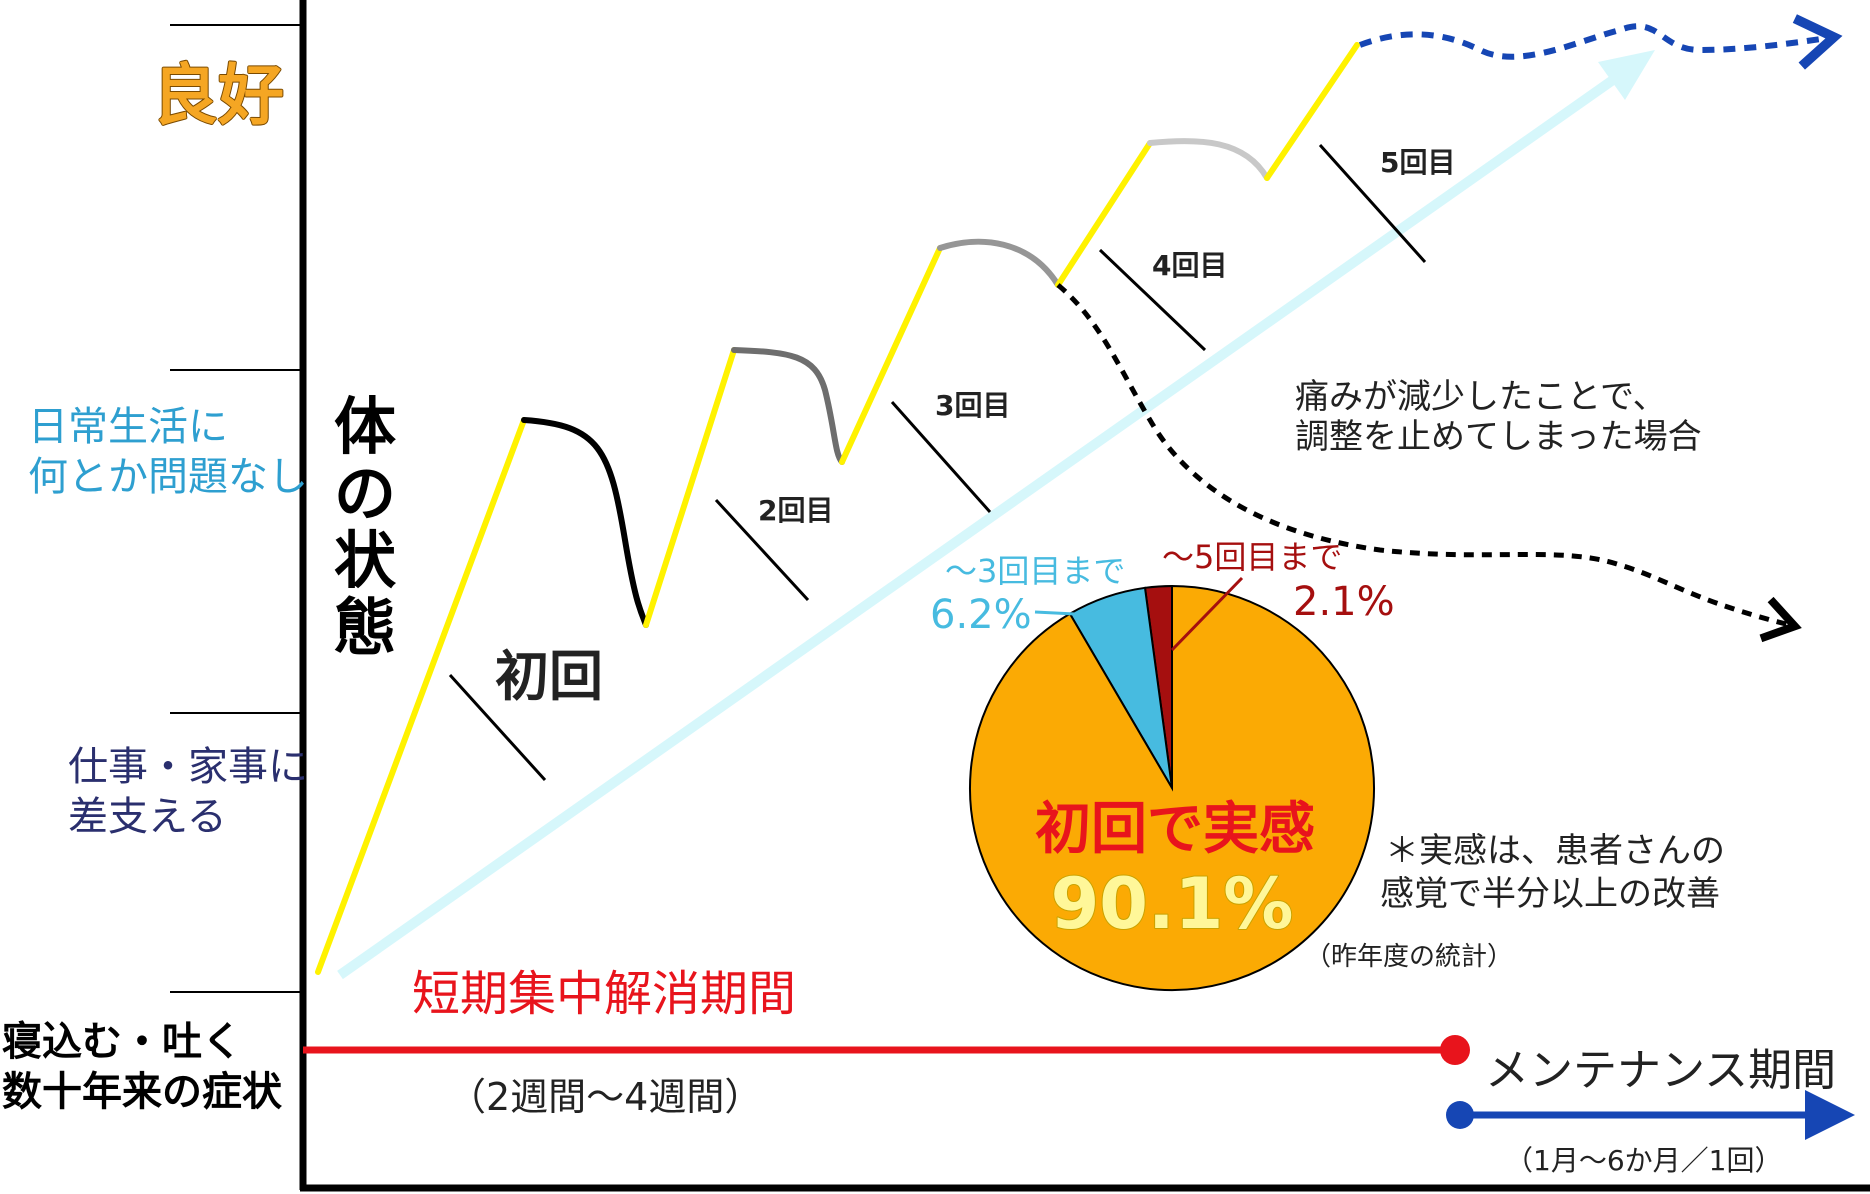 This screenshot has width=1870, height=1194. Describe the element at coordinates (1460, 1115) in the screenshot. I see `maintenance-period-start-dot` at that location.